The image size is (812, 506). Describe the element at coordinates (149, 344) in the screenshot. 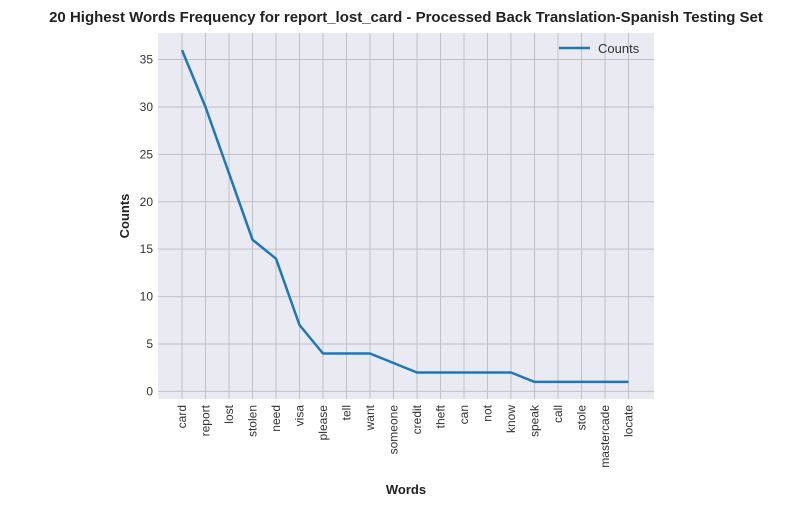

I see `y-tick-label: 5` at that location.